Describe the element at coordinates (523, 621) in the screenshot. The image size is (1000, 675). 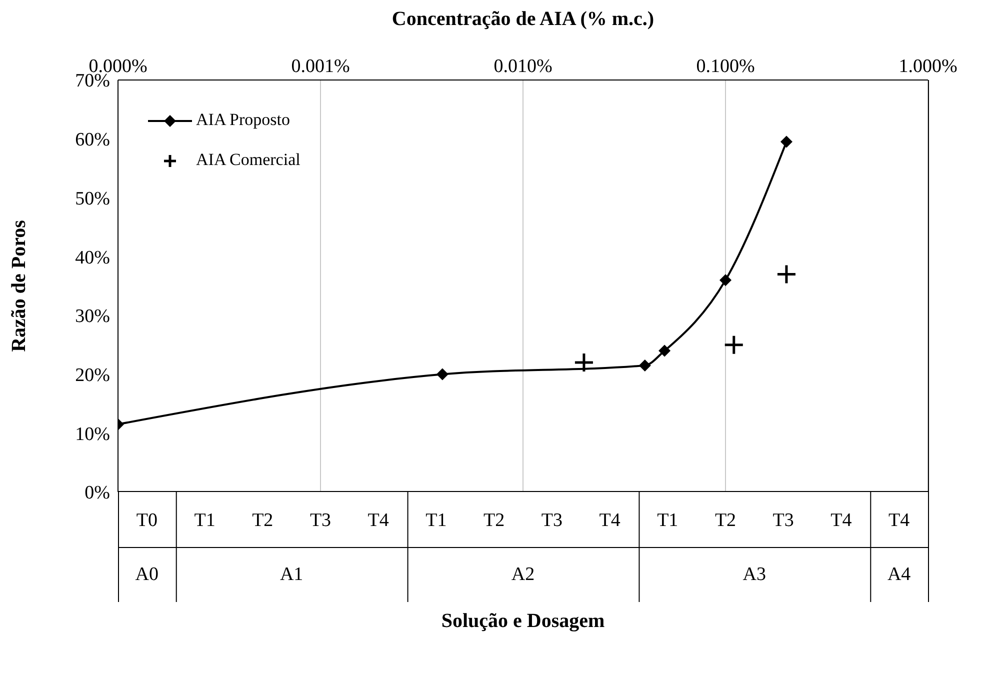
I see `text: Solução e Dosagem` at that location.